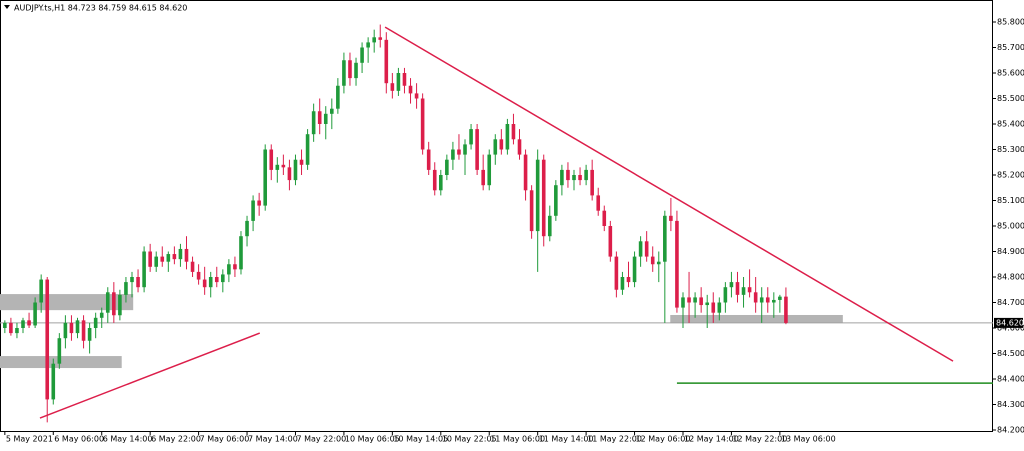 The image size is (1024, 451). Describe the element at coordinates (469, 439) in the screenshot. I see `x-tick-label: 10 May 22:05` at that location.